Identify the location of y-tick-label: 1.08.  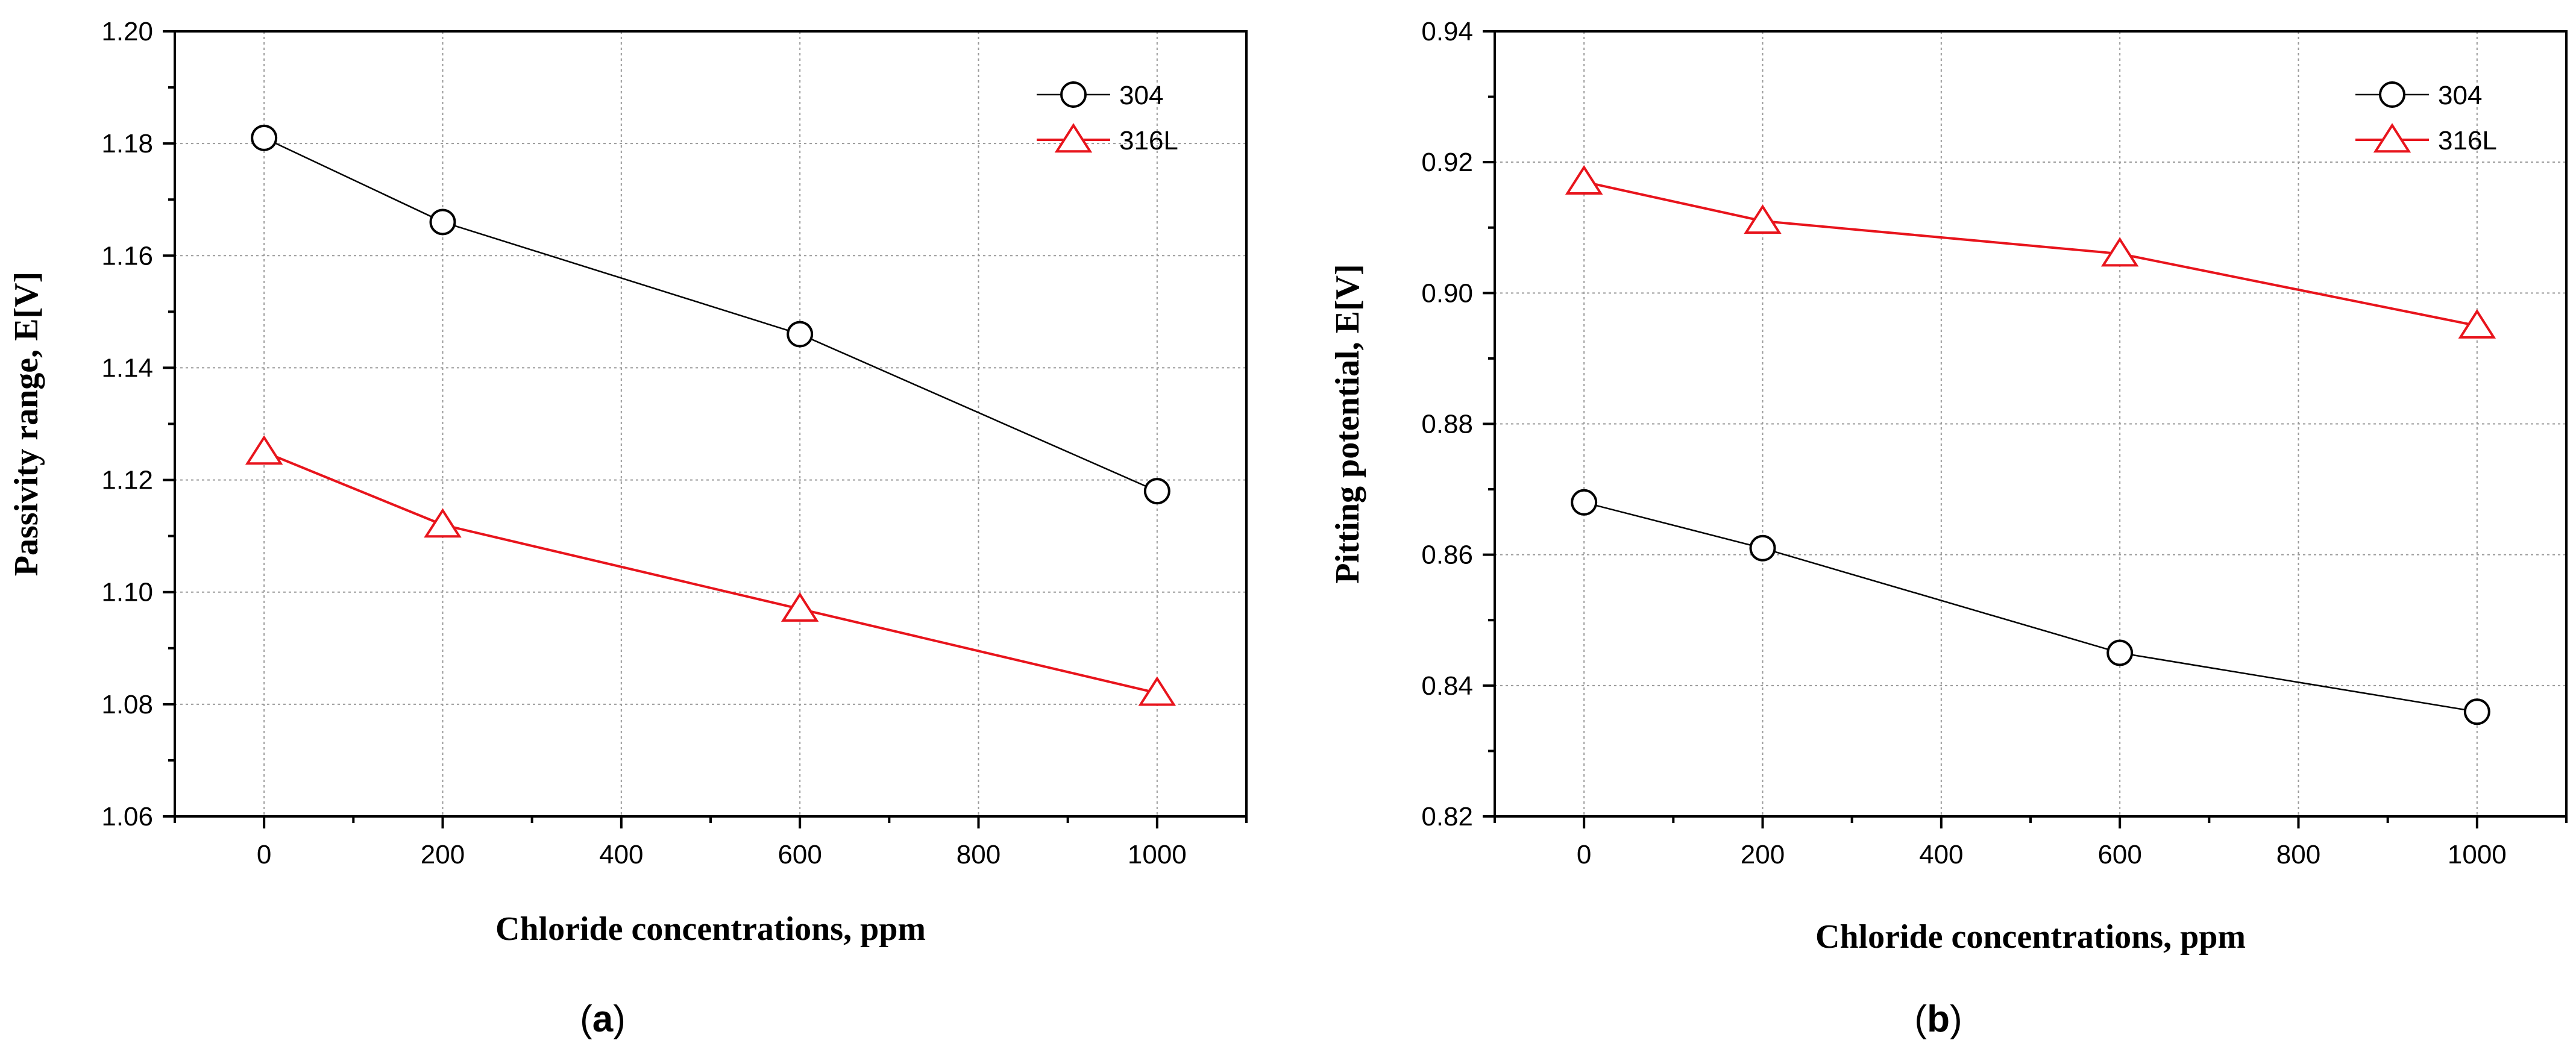
(127, 704).